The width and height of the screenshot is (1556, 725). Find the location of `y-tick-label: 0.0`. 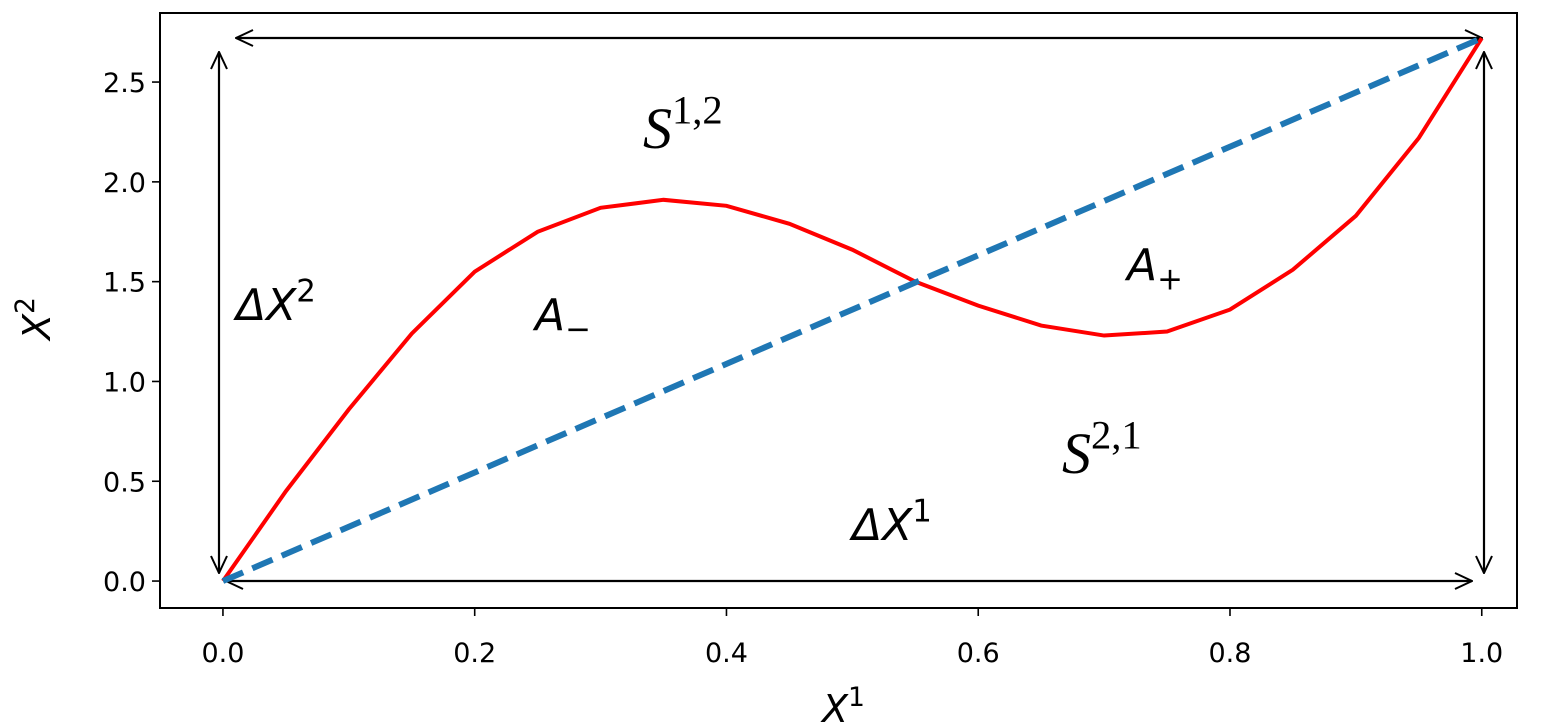

y-tick-label: 0.0 is located at coordinates (124, 582).